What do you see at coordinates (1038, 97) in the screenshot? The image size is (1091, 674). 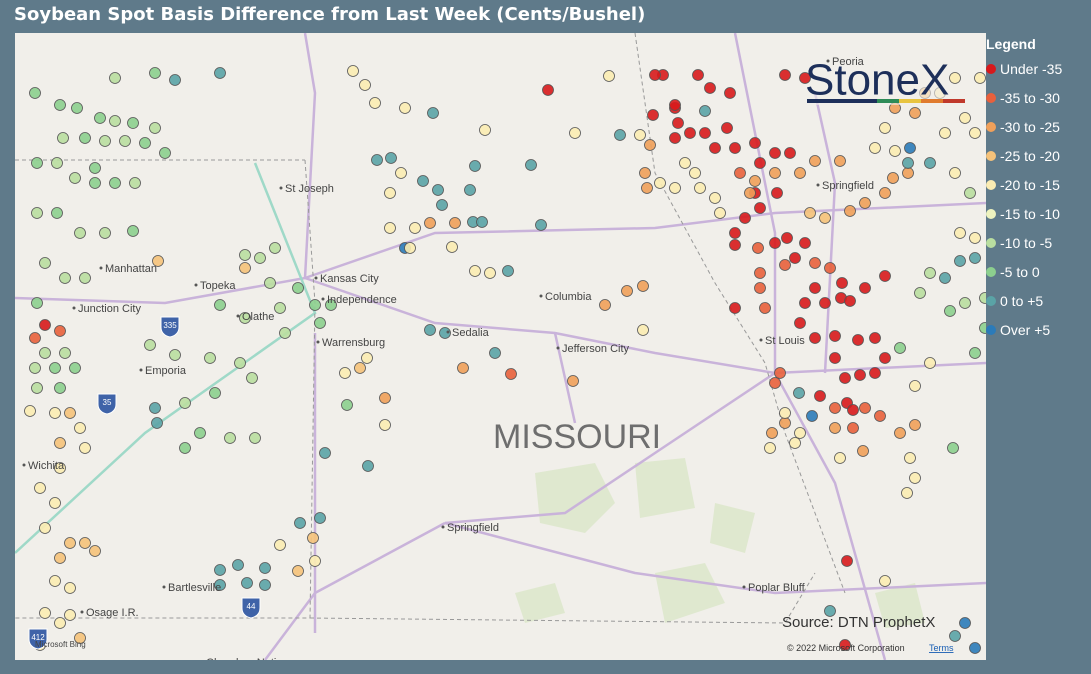 I see `legend-item: -35 to -30` at bounding box center [1038, 97].